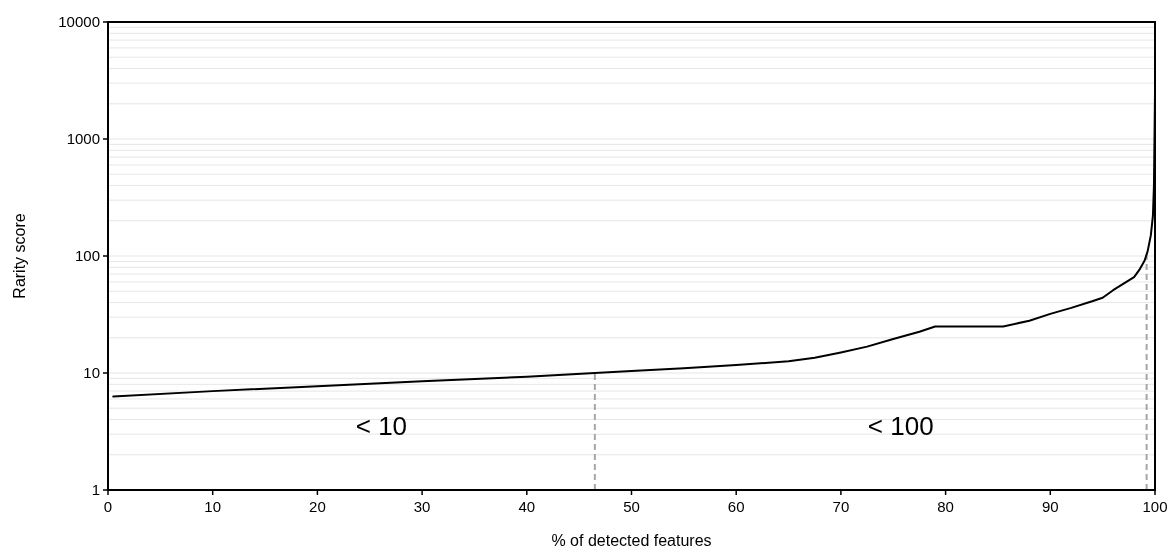 This screenshot has width=1172, height=556. I want to click on annotation: < 10, so click(381, 426).